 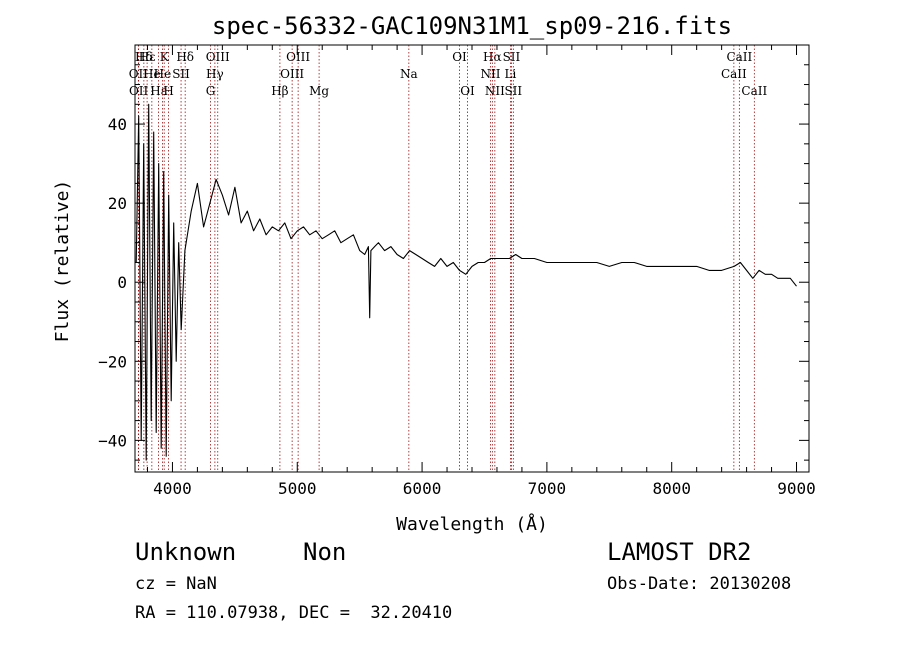 I want to click on spectral-line-label-28: CaII, so click(x=734, y=74).